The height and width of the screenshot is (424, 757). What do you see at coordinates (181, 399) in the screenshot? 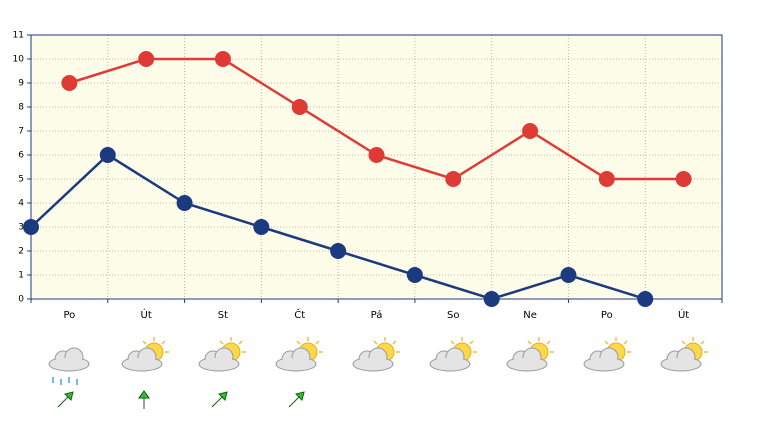
I see `wind-arrows` at bounding box center [181, 399].